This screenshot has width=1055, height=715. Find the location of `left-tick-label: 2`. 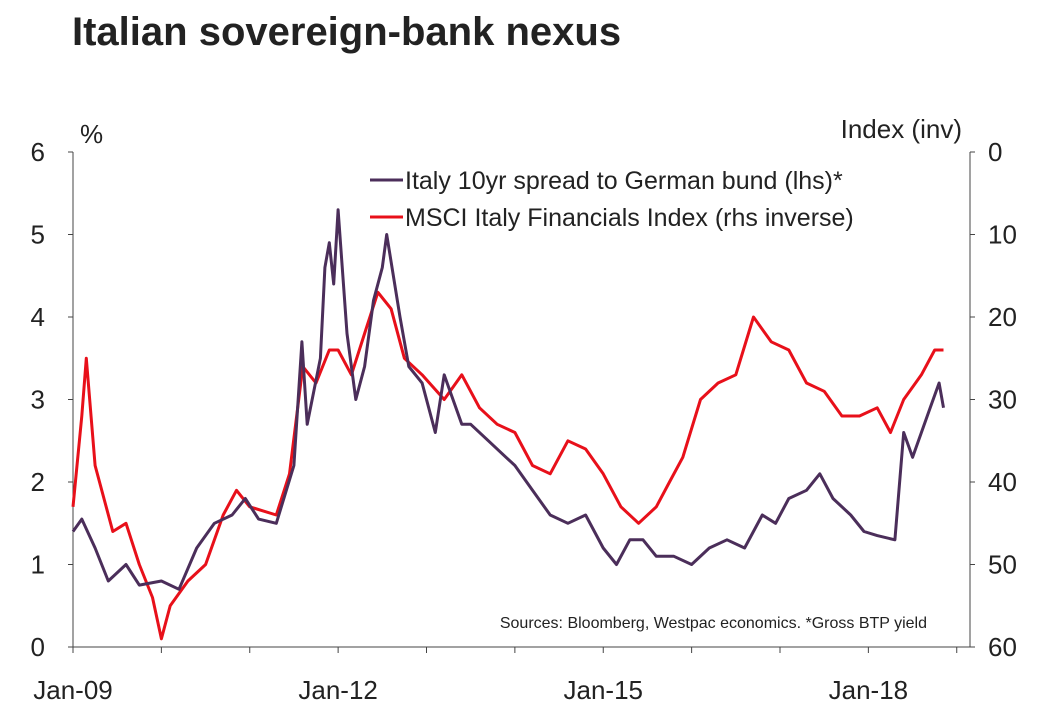

left-tick-label: 2 is located at coordinates (38, 482).